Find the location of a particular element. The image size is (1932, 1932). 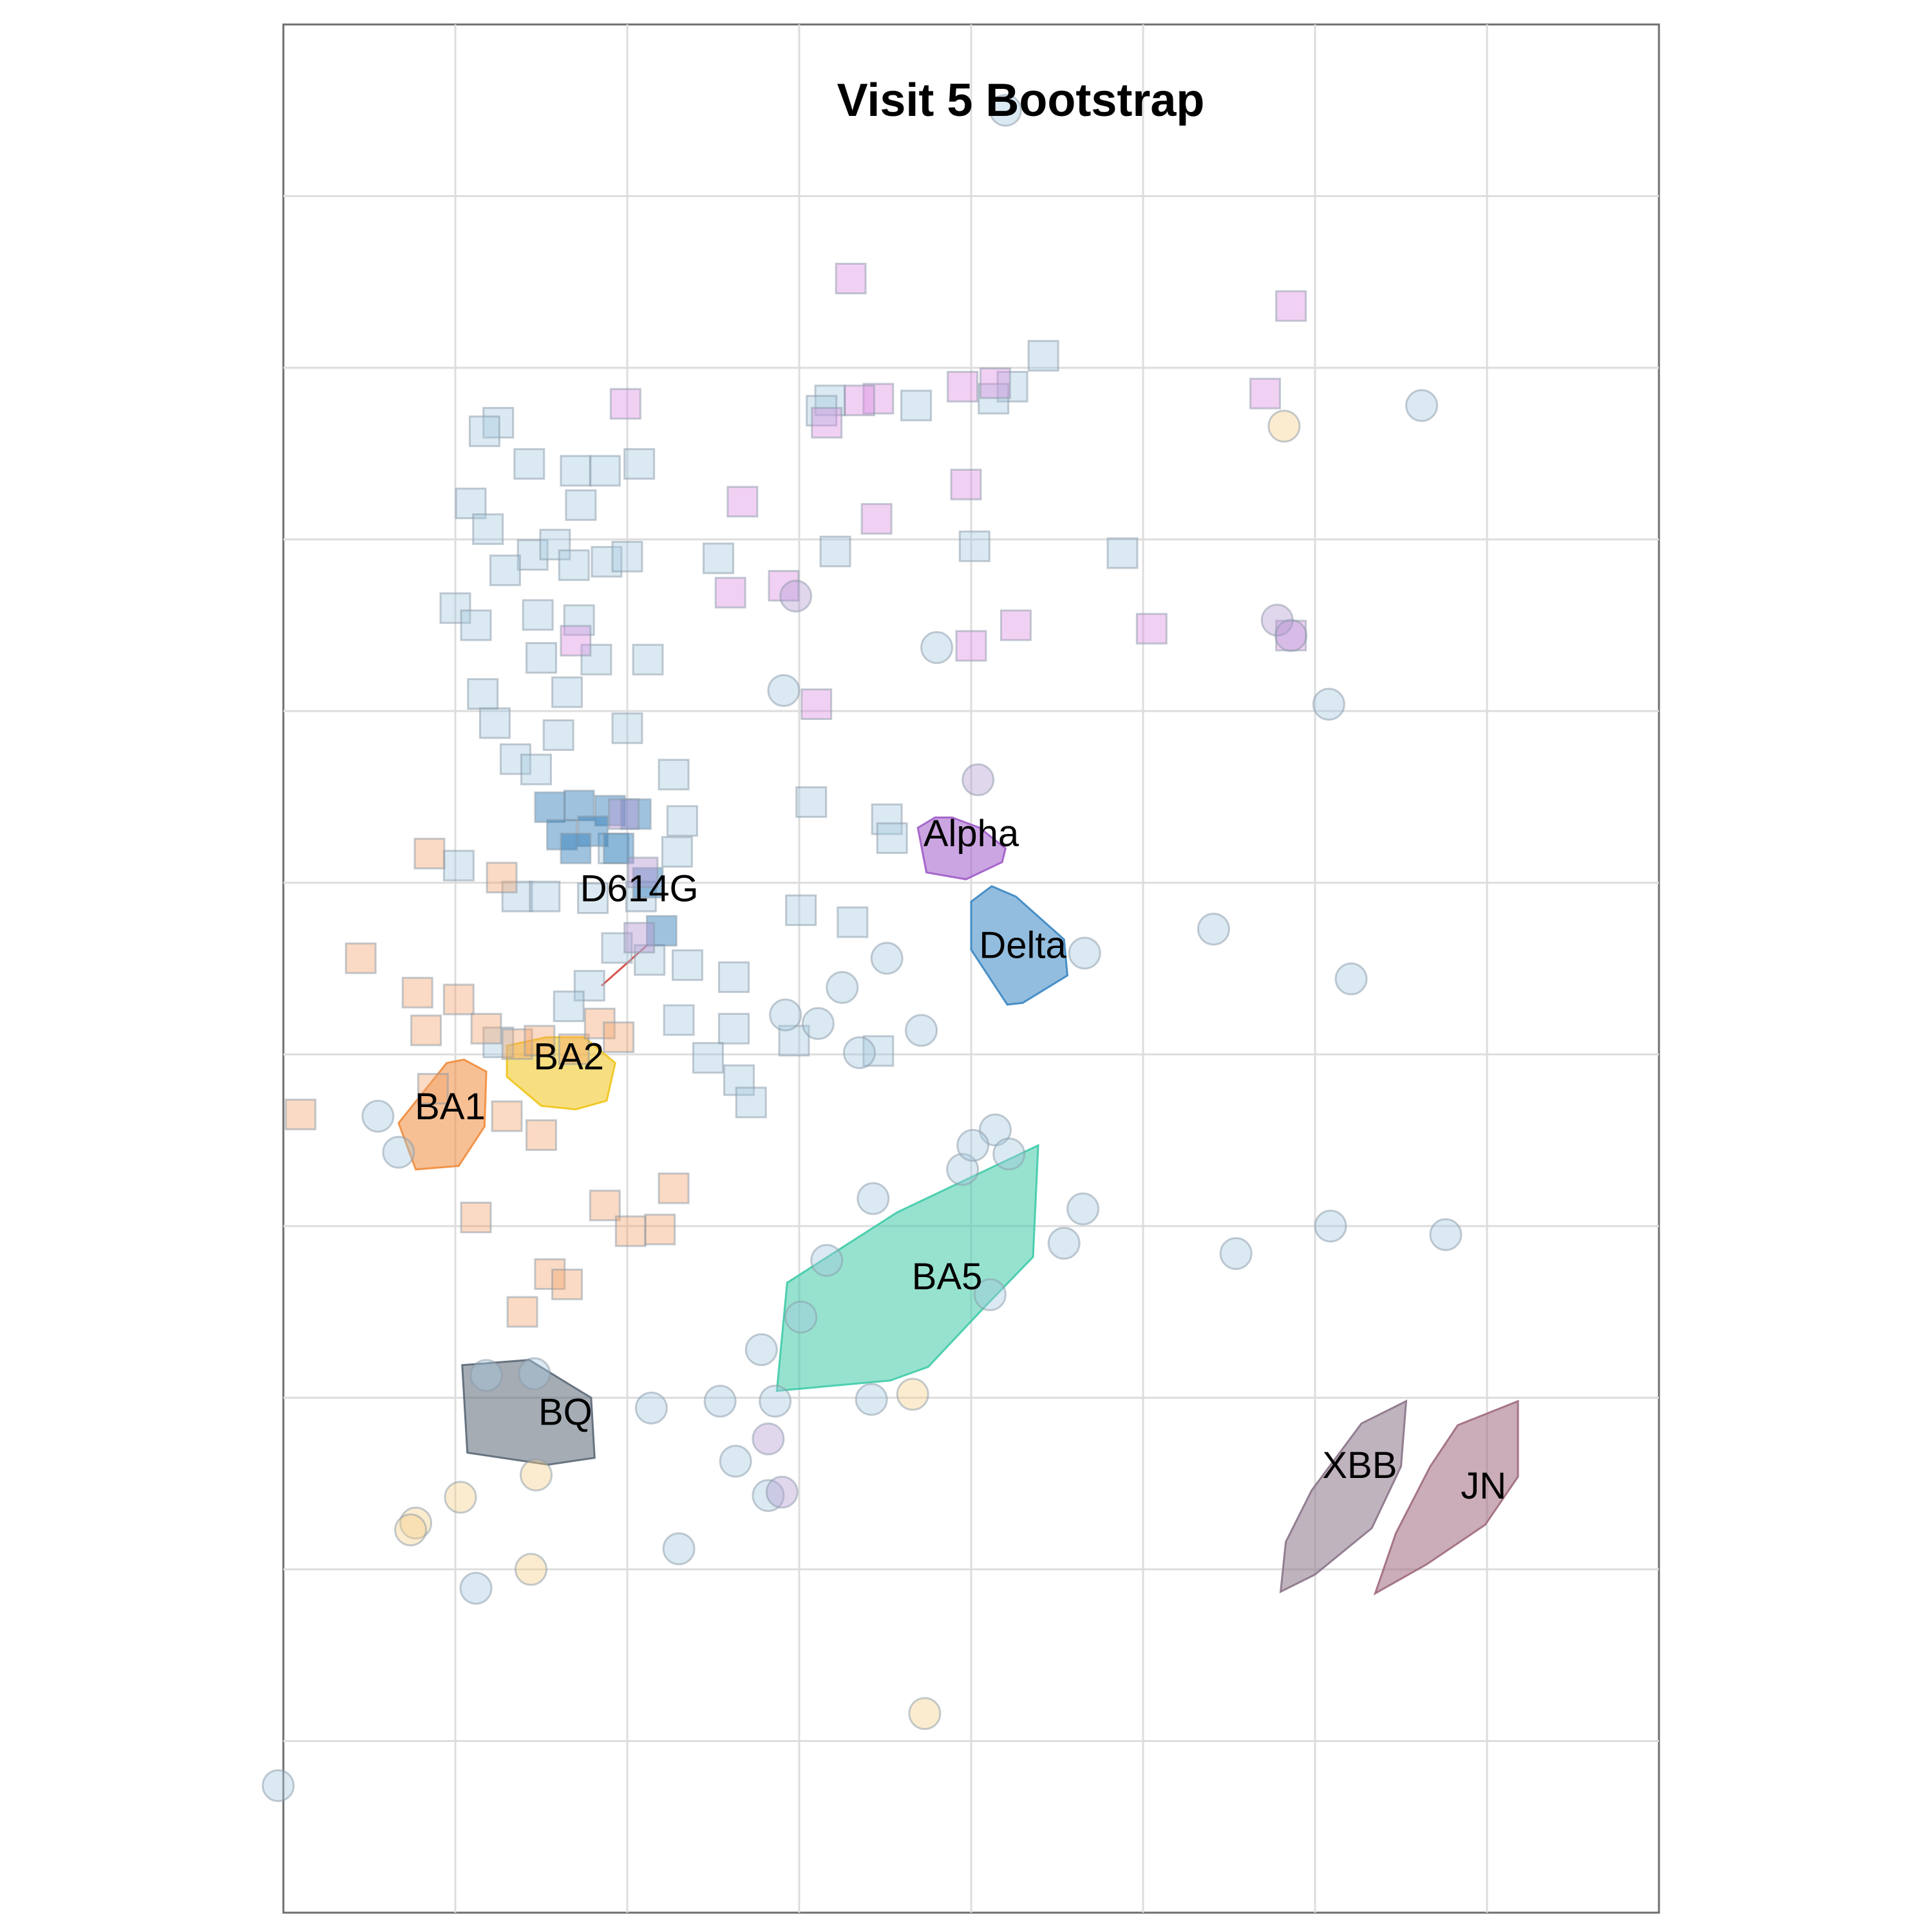

cluster-label-bq: BQ is located at coordinates (565, 1412).